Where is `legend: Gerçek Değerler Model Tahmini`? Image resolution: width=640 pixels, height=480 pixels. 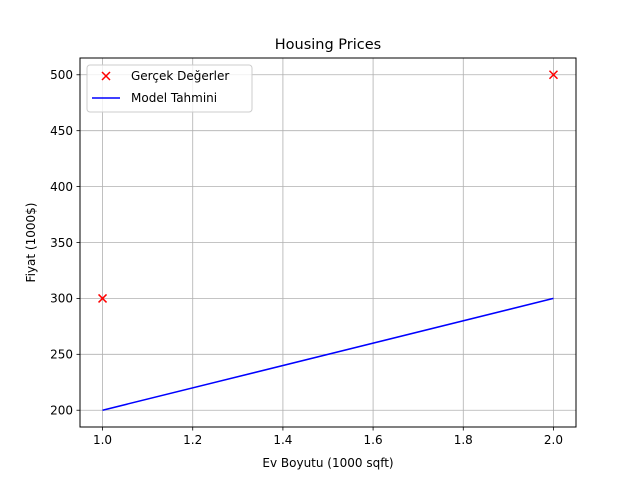
legend: Gerçek Değerler Model Tahmini is located at coordinates (169, 88).